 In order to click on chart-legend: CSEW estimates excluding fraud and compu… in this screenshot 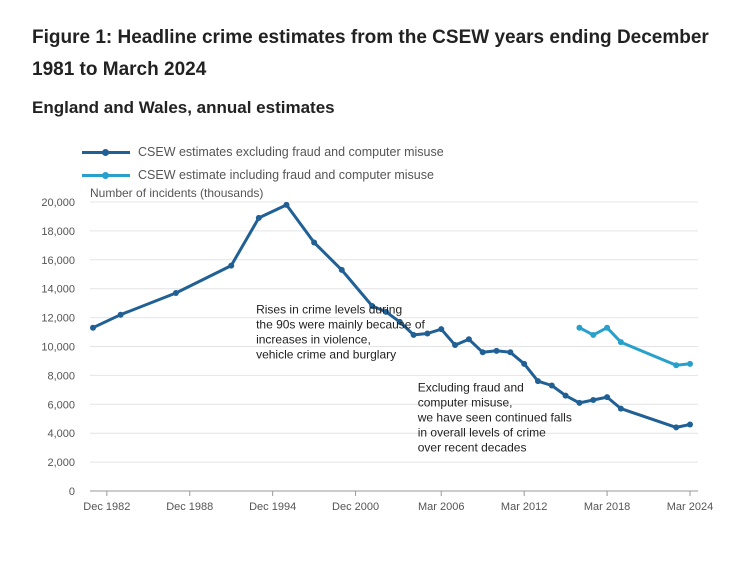, I will do `click(263, 163)`.